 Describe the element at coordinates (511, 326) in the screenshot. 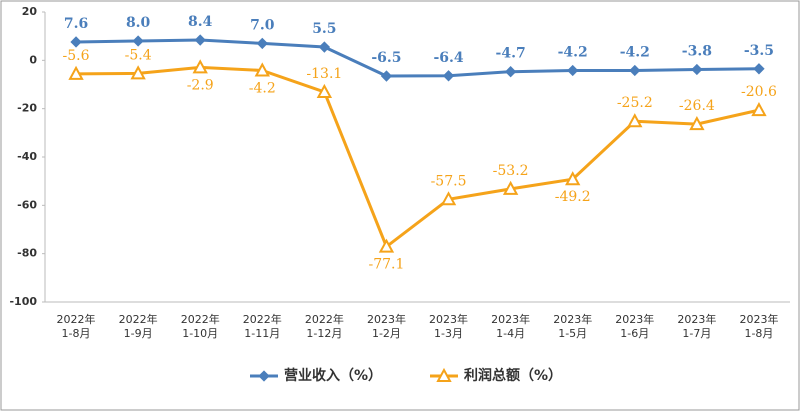

I see `x-tick-label: 2023年 1-4月` at that location.